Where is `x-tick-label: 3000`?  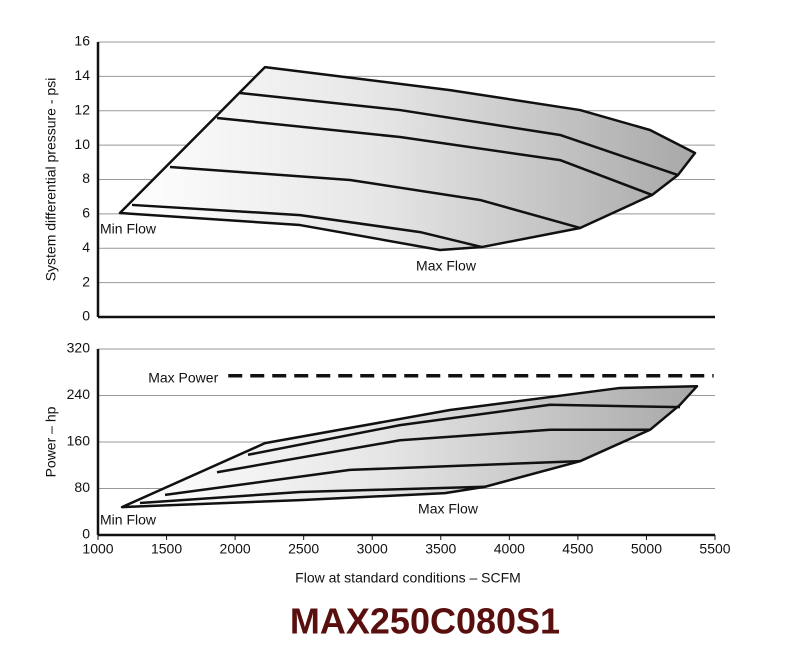 x-tick-label: 3000 is located at coordinates (372, 549).